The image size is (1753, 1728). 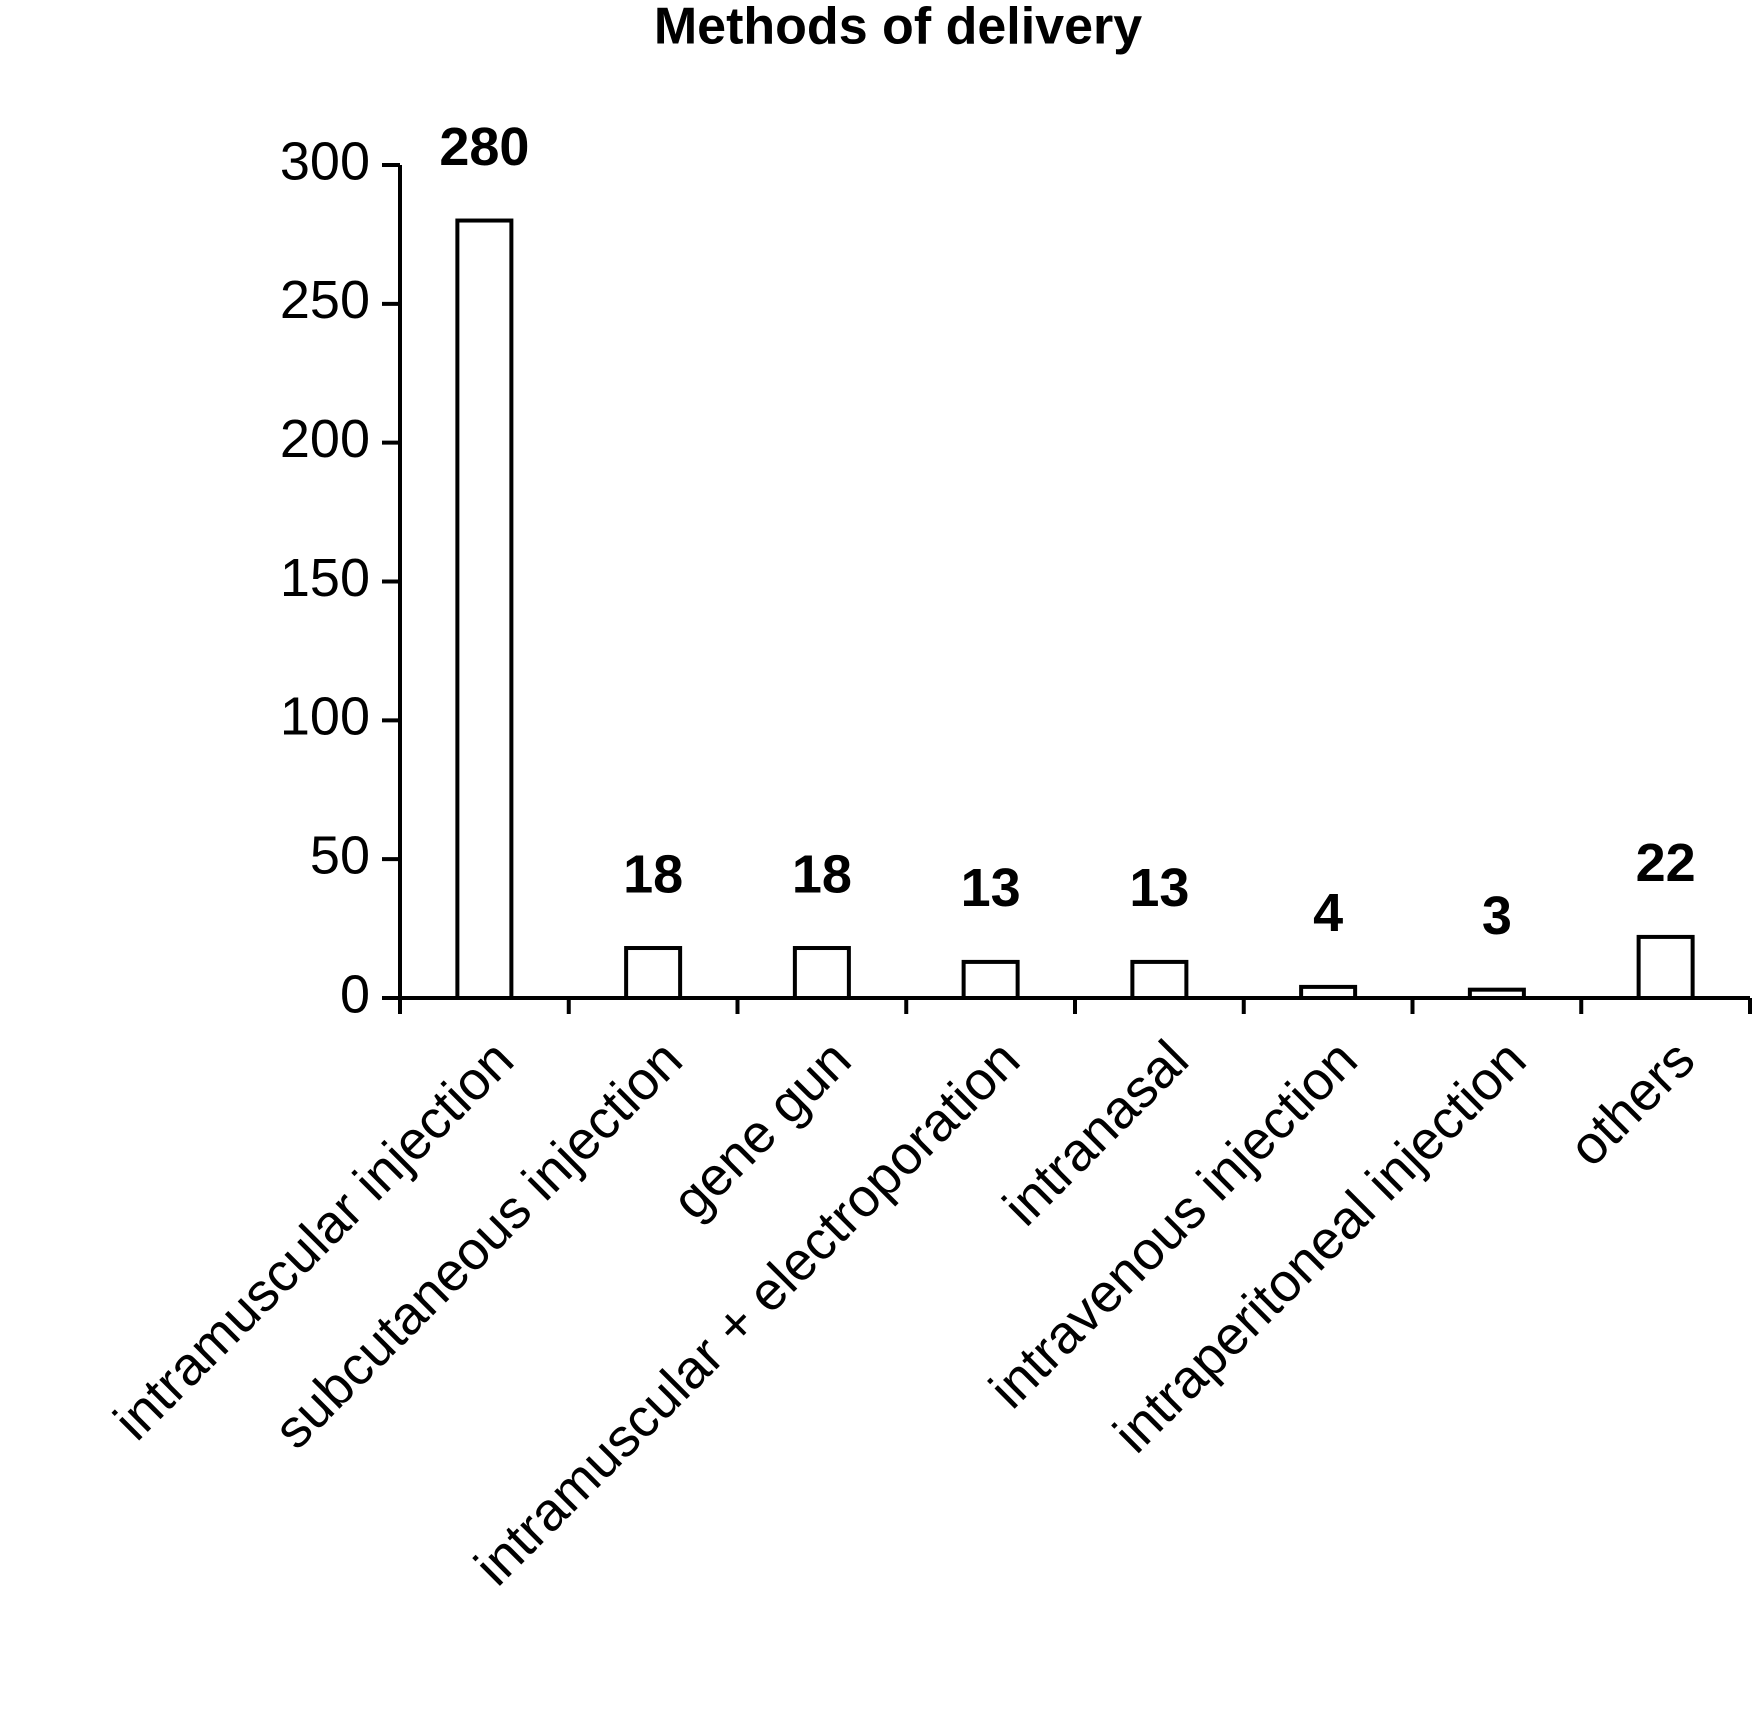 I want to click on y-tick-label: 50, so click(x=340, y=855).